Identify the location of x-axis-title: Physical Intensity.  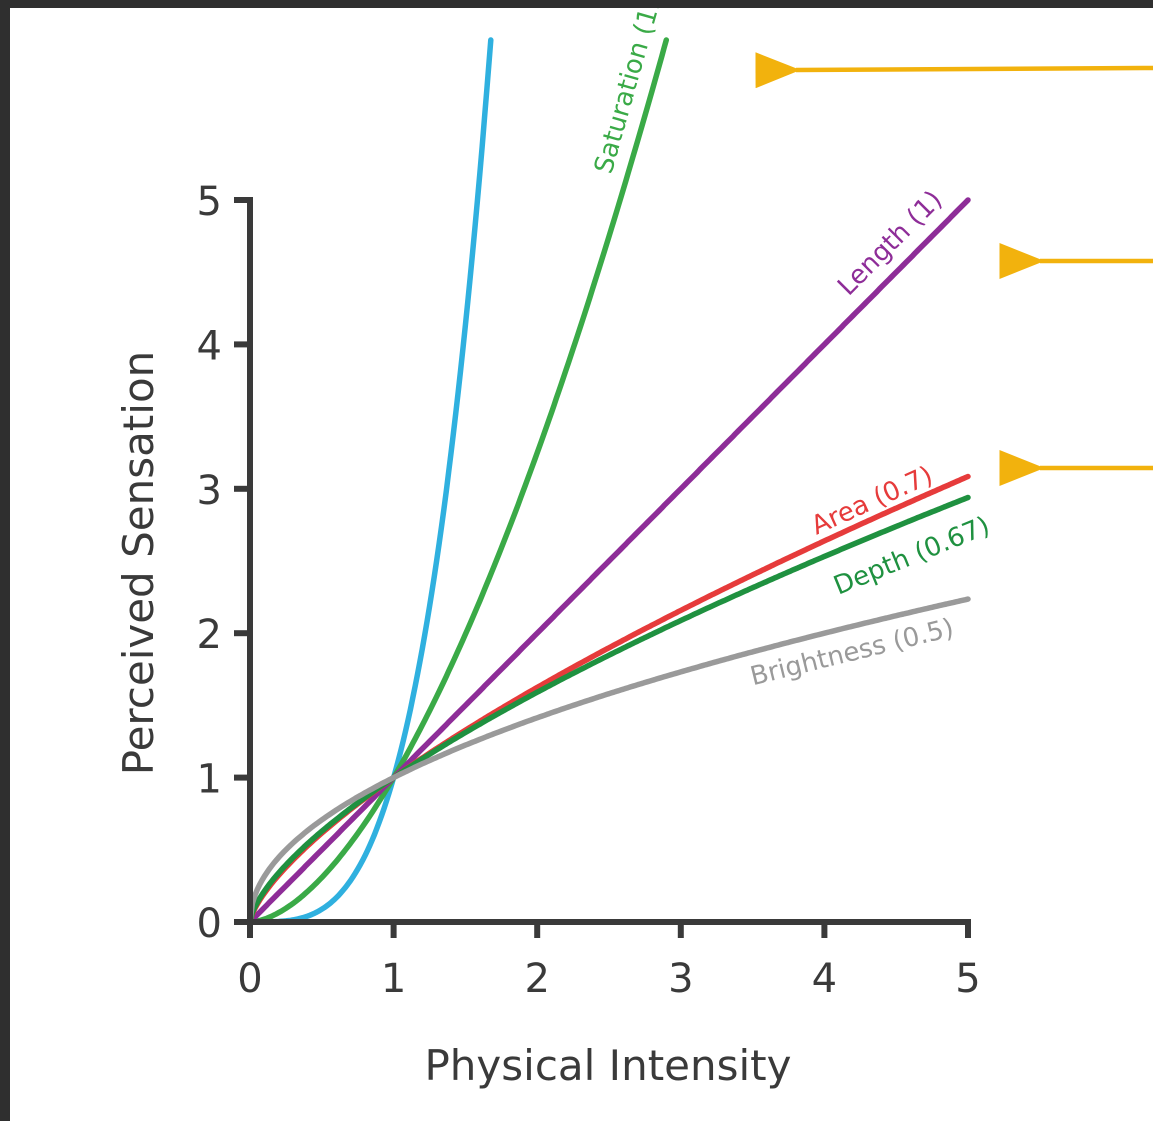
(607, 1065).